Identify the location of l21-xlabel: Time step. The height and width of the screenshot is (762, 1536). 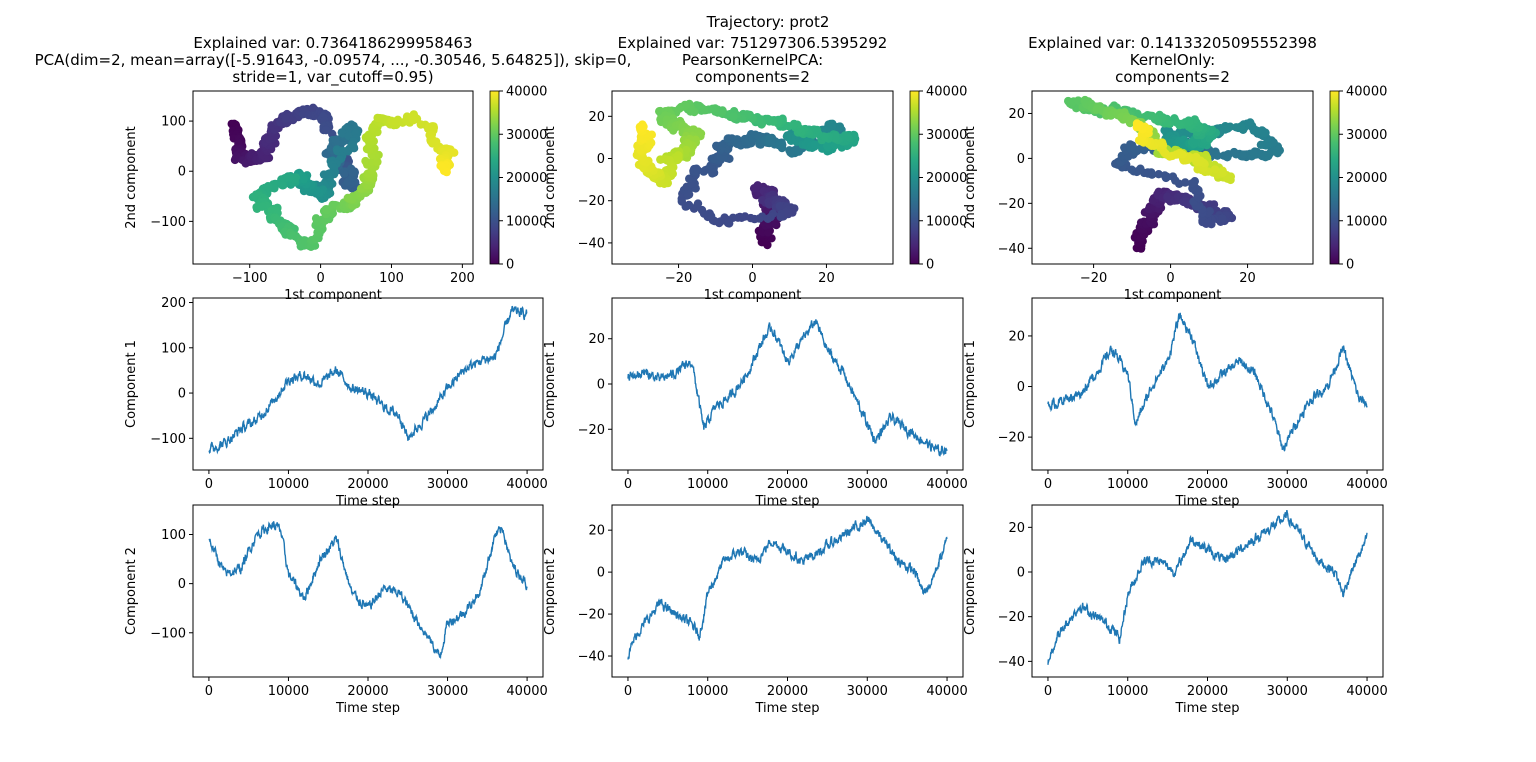
(786, 708).